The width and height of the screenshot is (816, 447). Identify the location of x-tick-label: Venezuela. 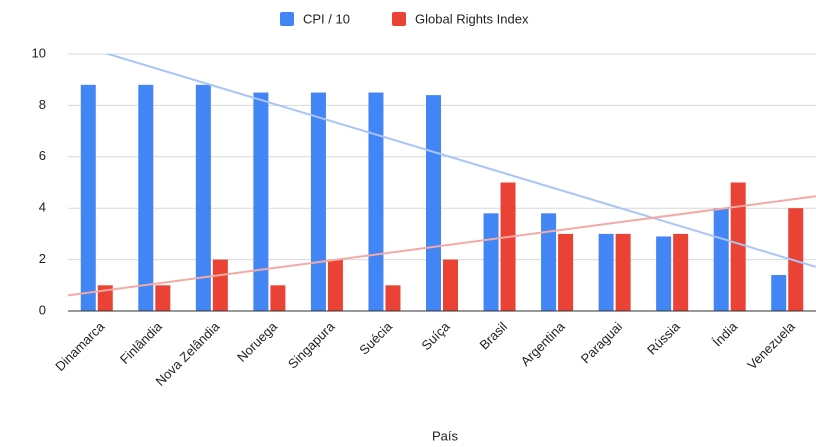
(771, 345).